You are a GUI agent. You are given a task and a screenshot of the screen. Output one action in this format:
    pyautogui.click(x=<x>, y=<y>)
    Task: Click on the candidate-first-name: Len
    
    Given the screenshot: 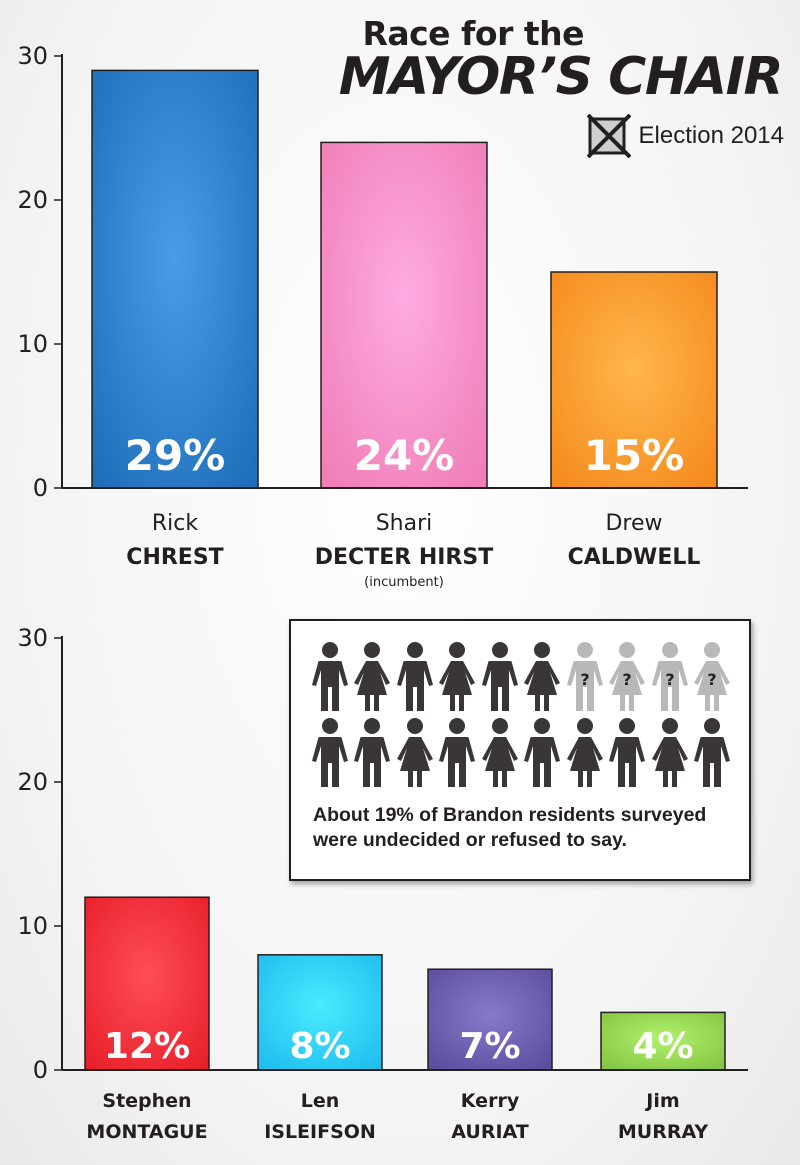 What is the action you would take?
    pyautogui.click(x=320, y=1101)
    